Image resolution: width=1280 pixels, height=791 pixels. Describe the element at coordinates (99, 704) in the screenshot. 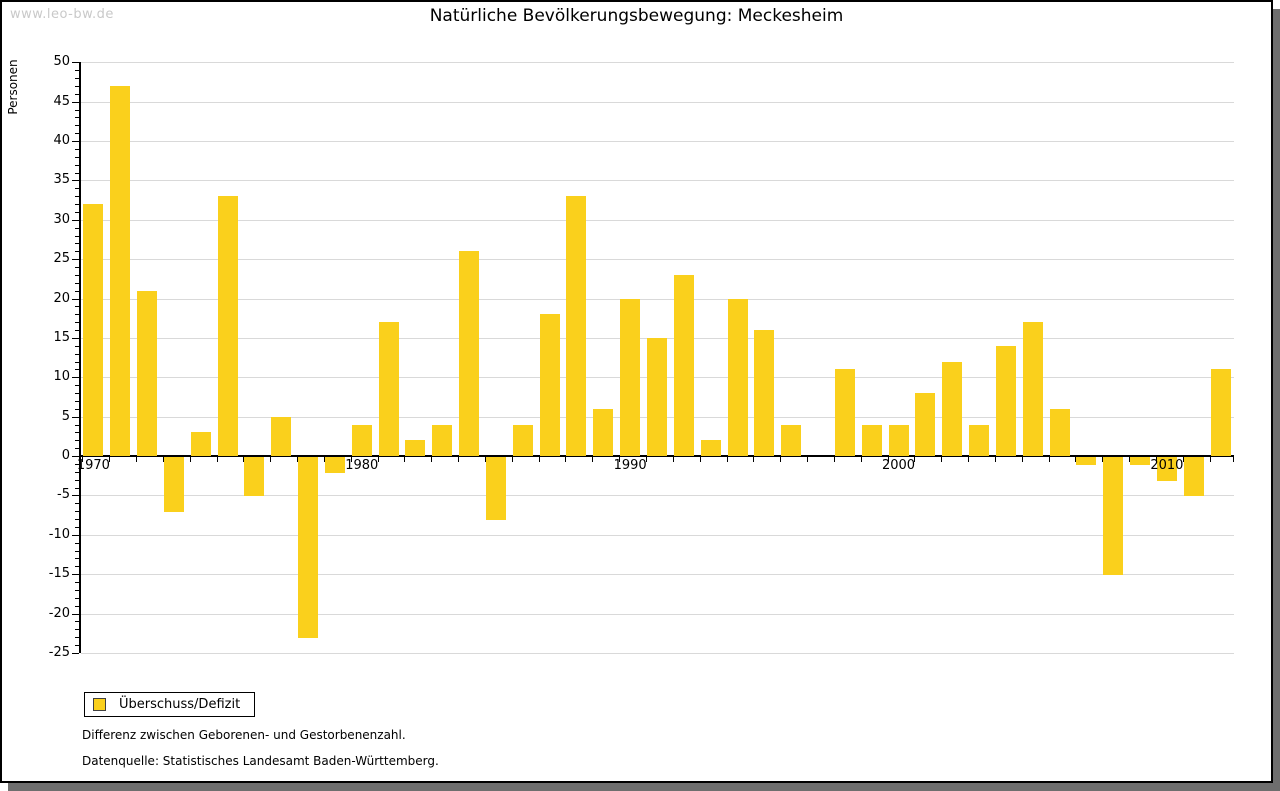

I see `legend-swatch-icon` at that location.